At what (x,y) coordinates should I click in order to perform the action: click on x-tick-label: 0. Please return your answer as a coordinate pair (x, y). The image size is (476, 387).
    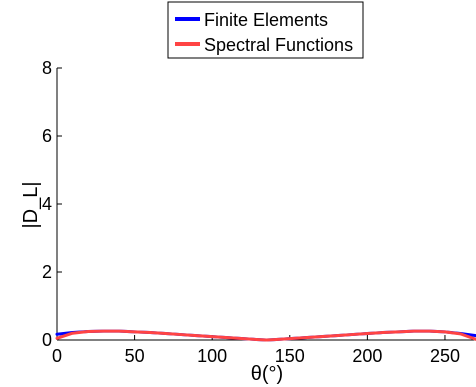
    Looking at the image, I should click on (57, 356).